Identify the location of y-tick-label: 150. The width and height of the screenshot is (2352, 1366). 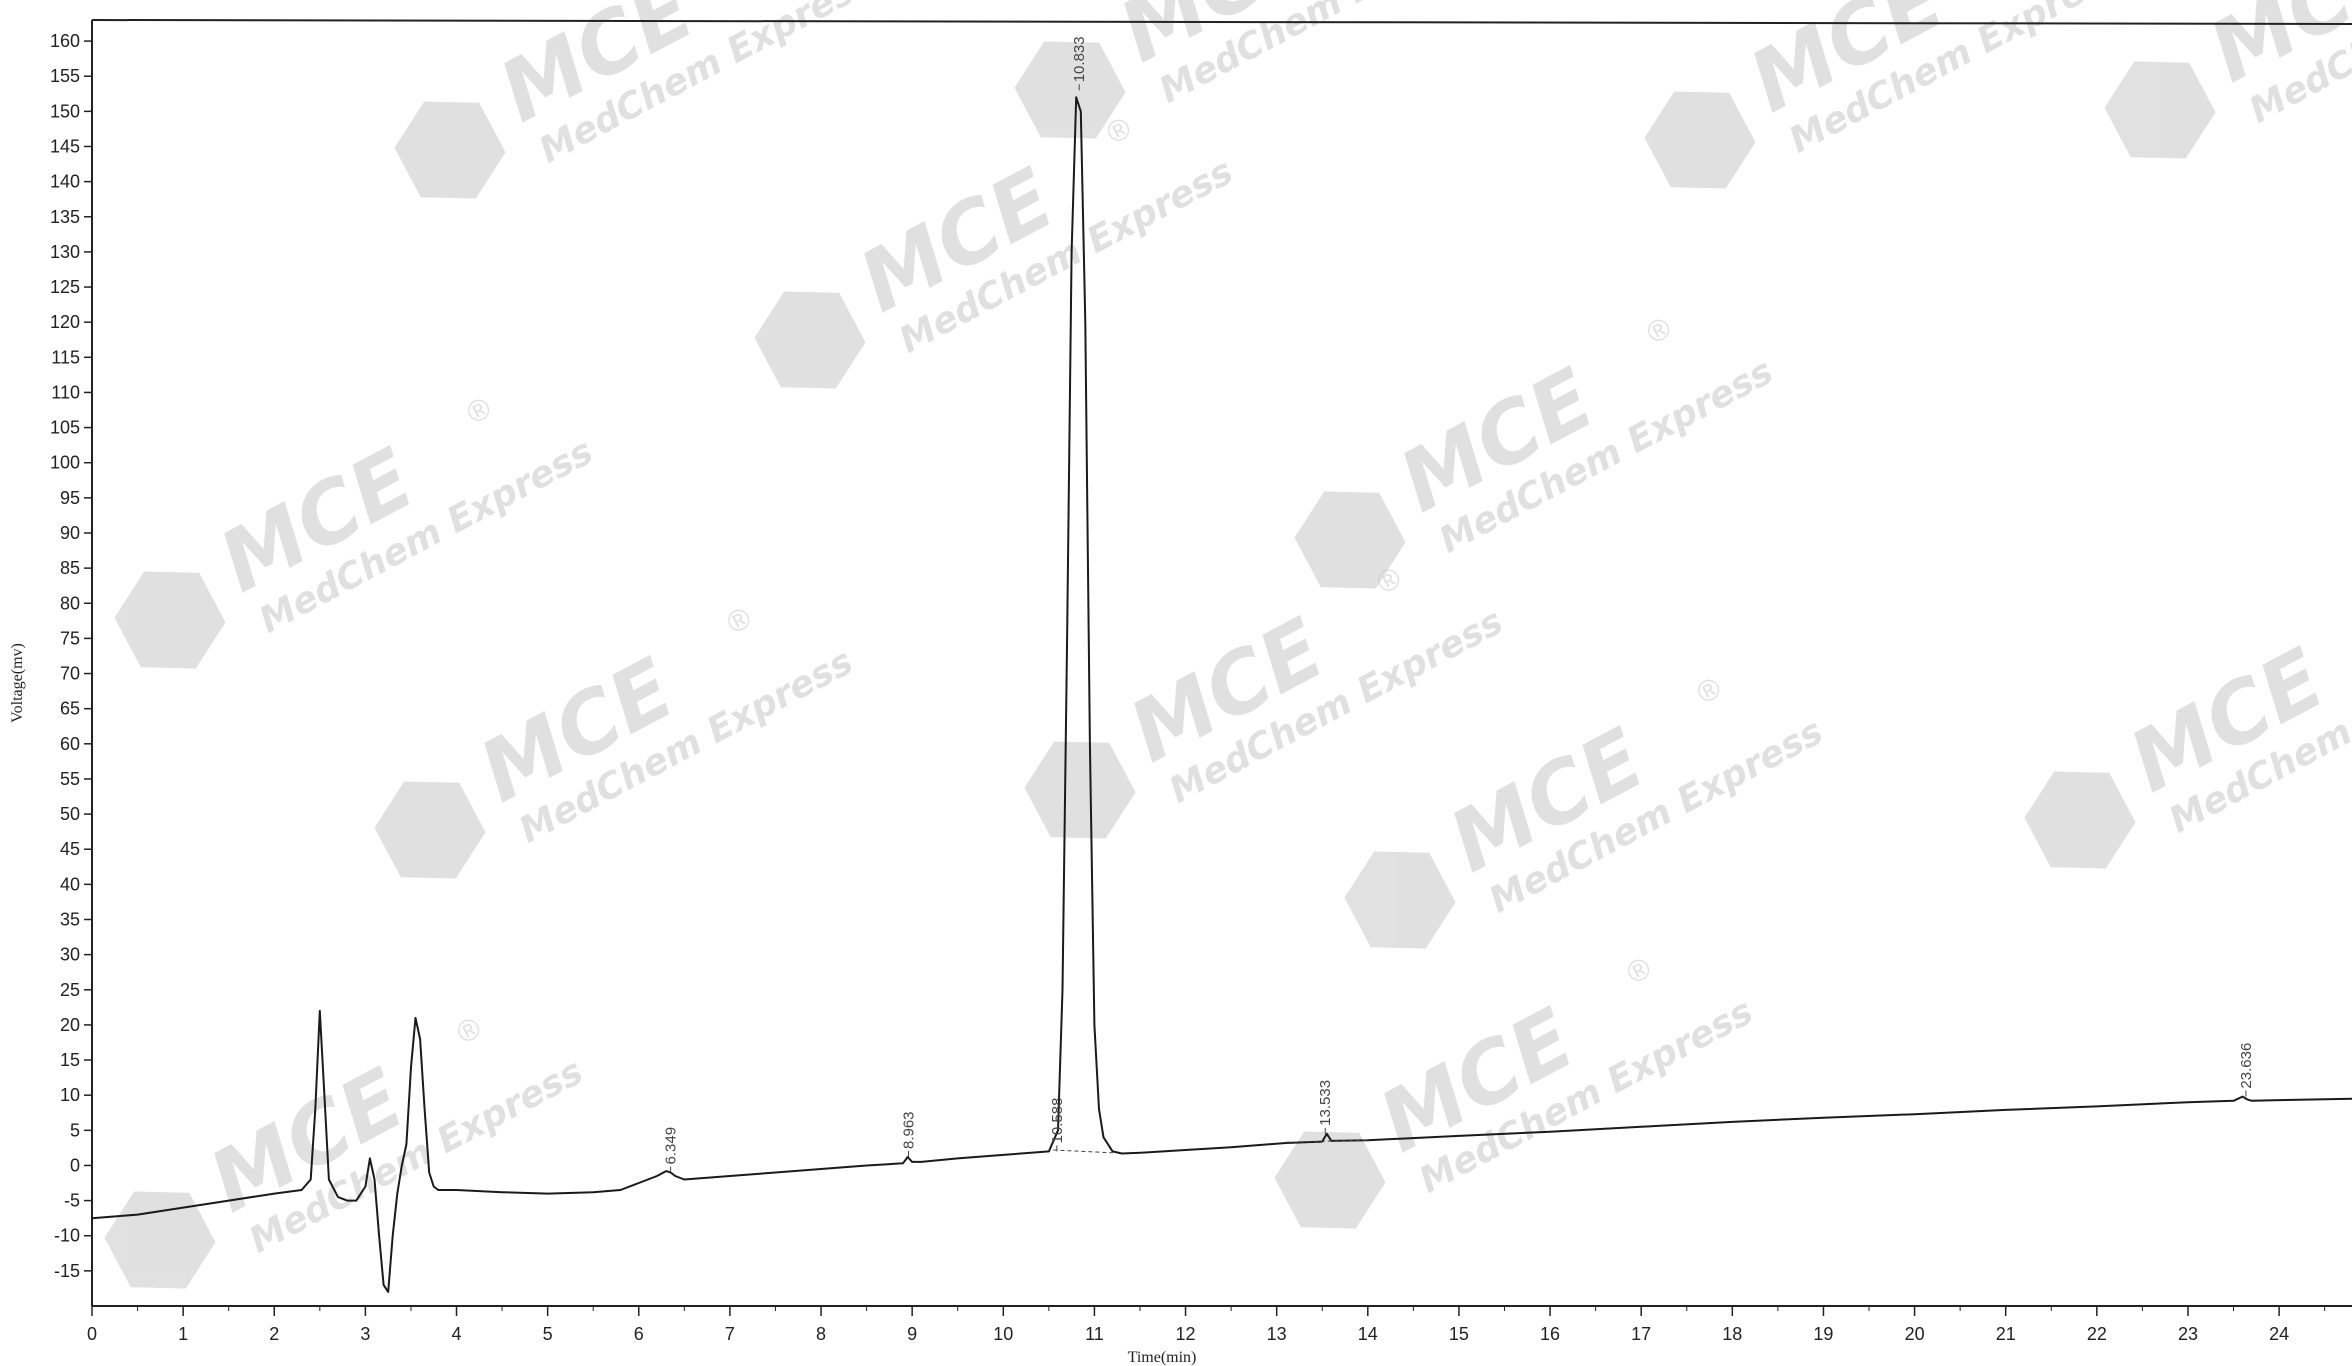
(65, 111).